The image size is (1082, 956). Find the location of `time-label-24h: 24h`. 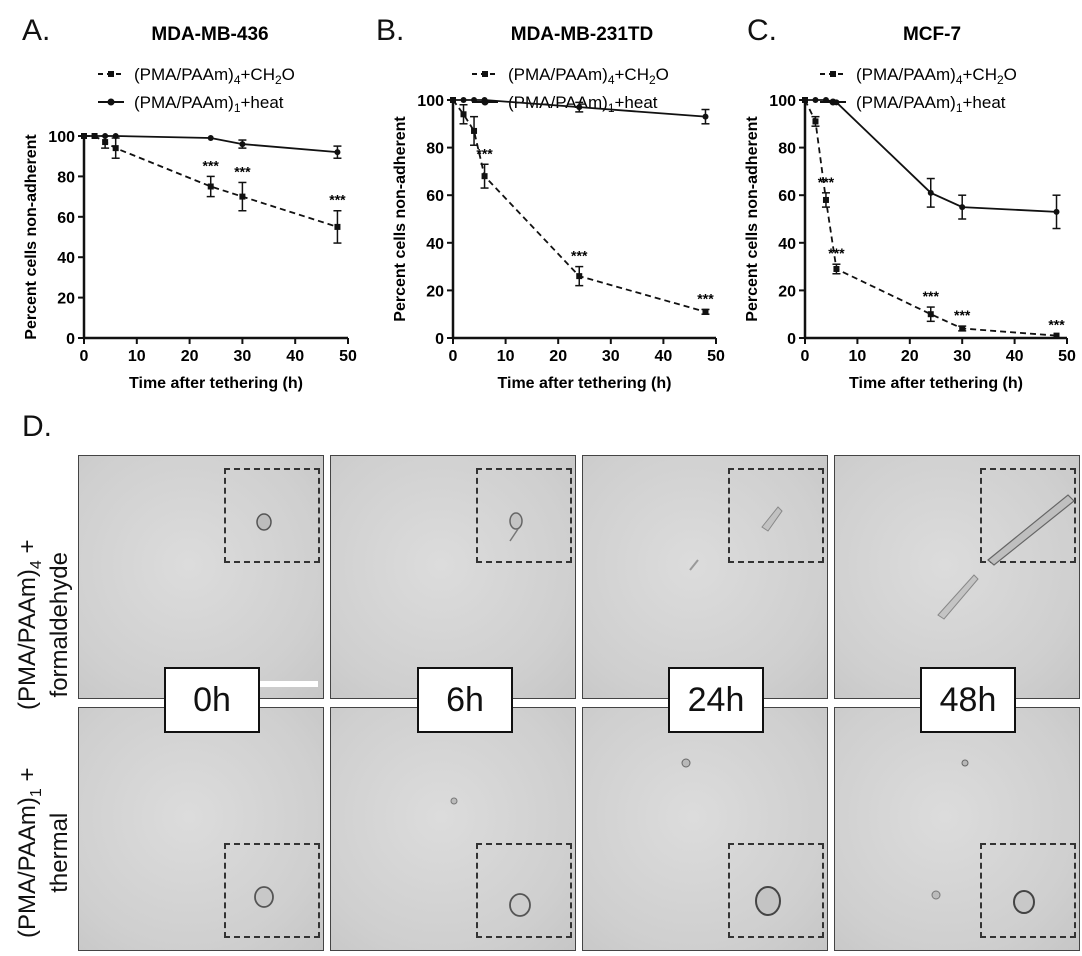

time-label-24h: 24h is located at coordinates (716, 700).